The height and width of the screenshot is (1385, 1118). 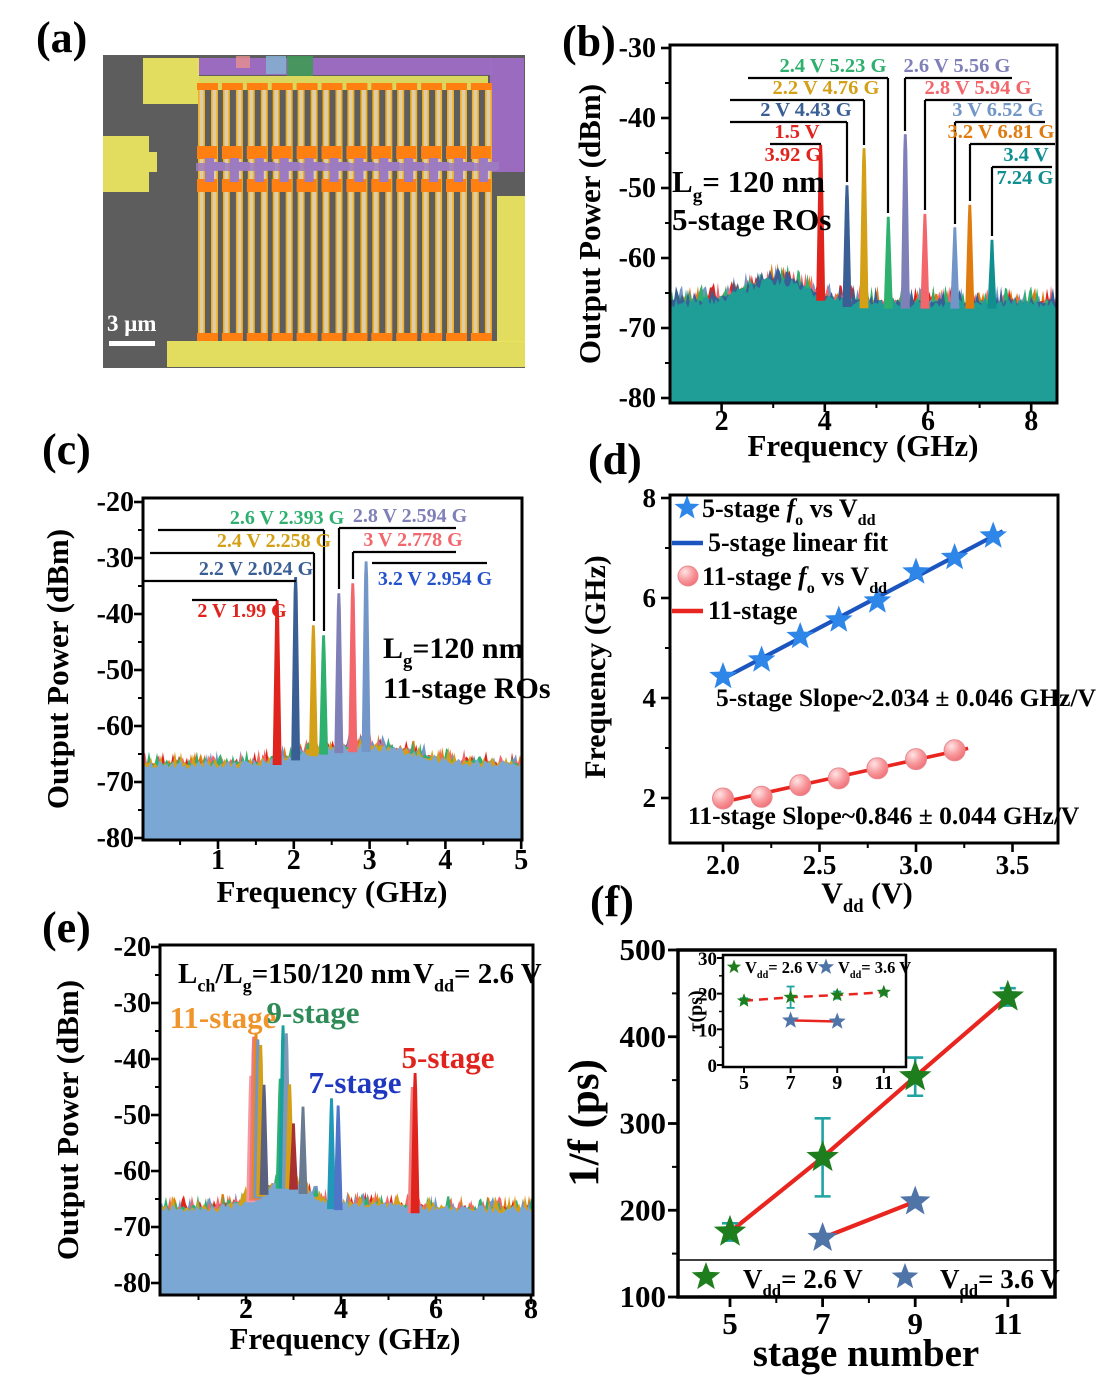 I want to click on inset-blue-star, so click(x=791, y=1019).